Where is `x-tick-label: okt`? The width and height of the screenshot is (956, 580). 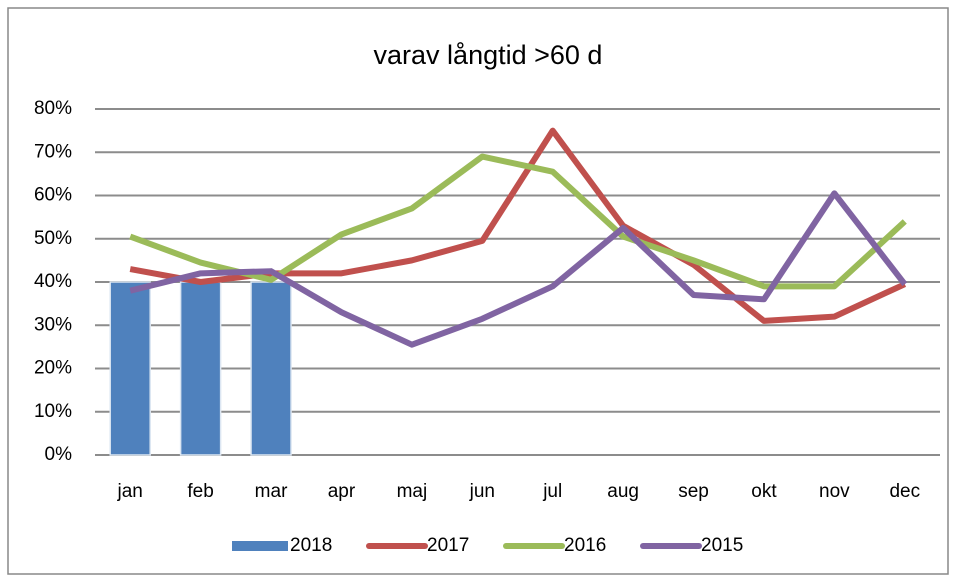
x-tick-label: okt is located at coordinates (764, 491).